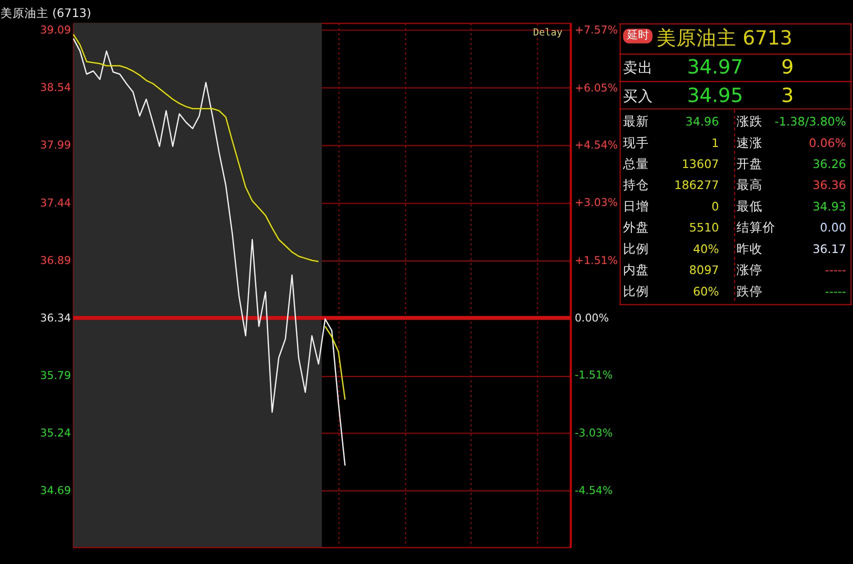  What do you see at coordinates (596, 260) in the screenshot?
I see `y2-tick-label: +1.51%` at bounding box center [596, 260].